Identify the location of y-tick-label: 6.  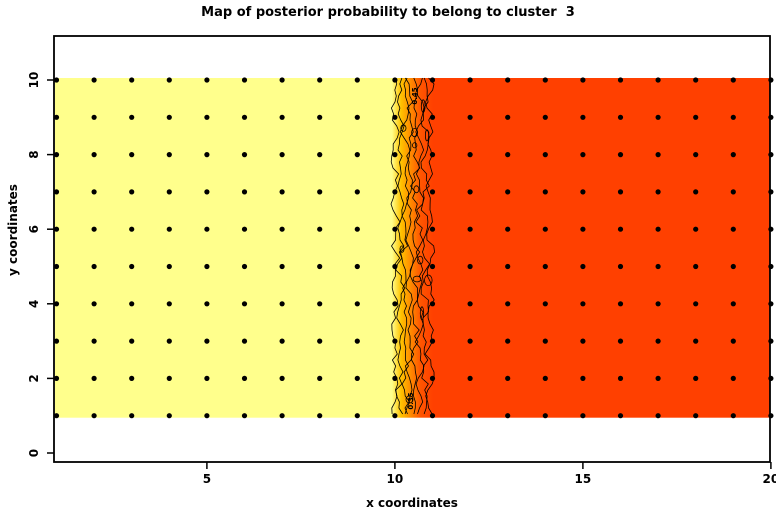
(34, 229).